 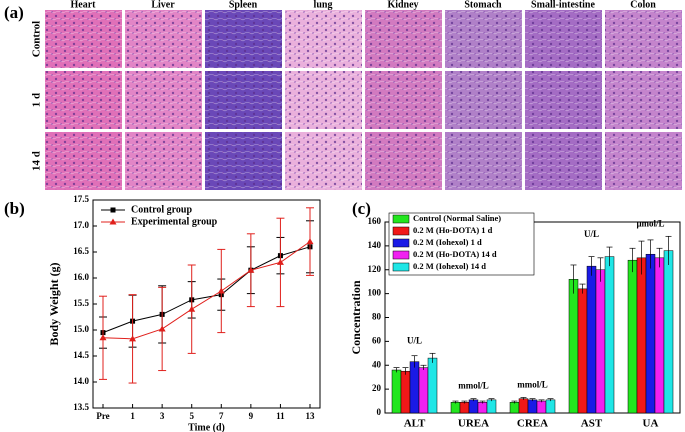 I want to click on x-tick-label: CREA, so click(x=532, y=424).